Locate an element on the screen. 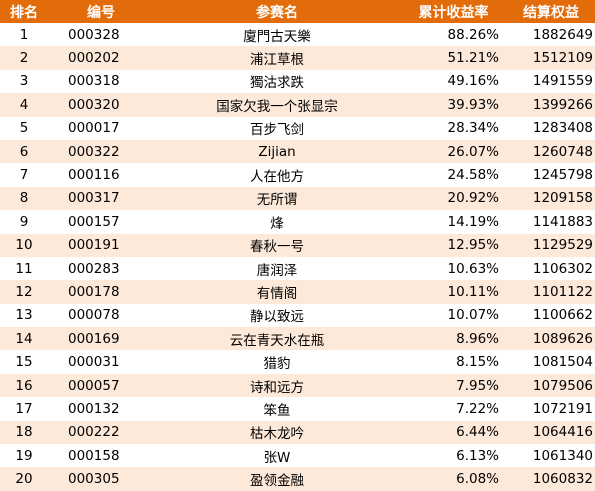 The image size is (595, 491). cell-name: 无所谓 is located at coordinates (277, 200).